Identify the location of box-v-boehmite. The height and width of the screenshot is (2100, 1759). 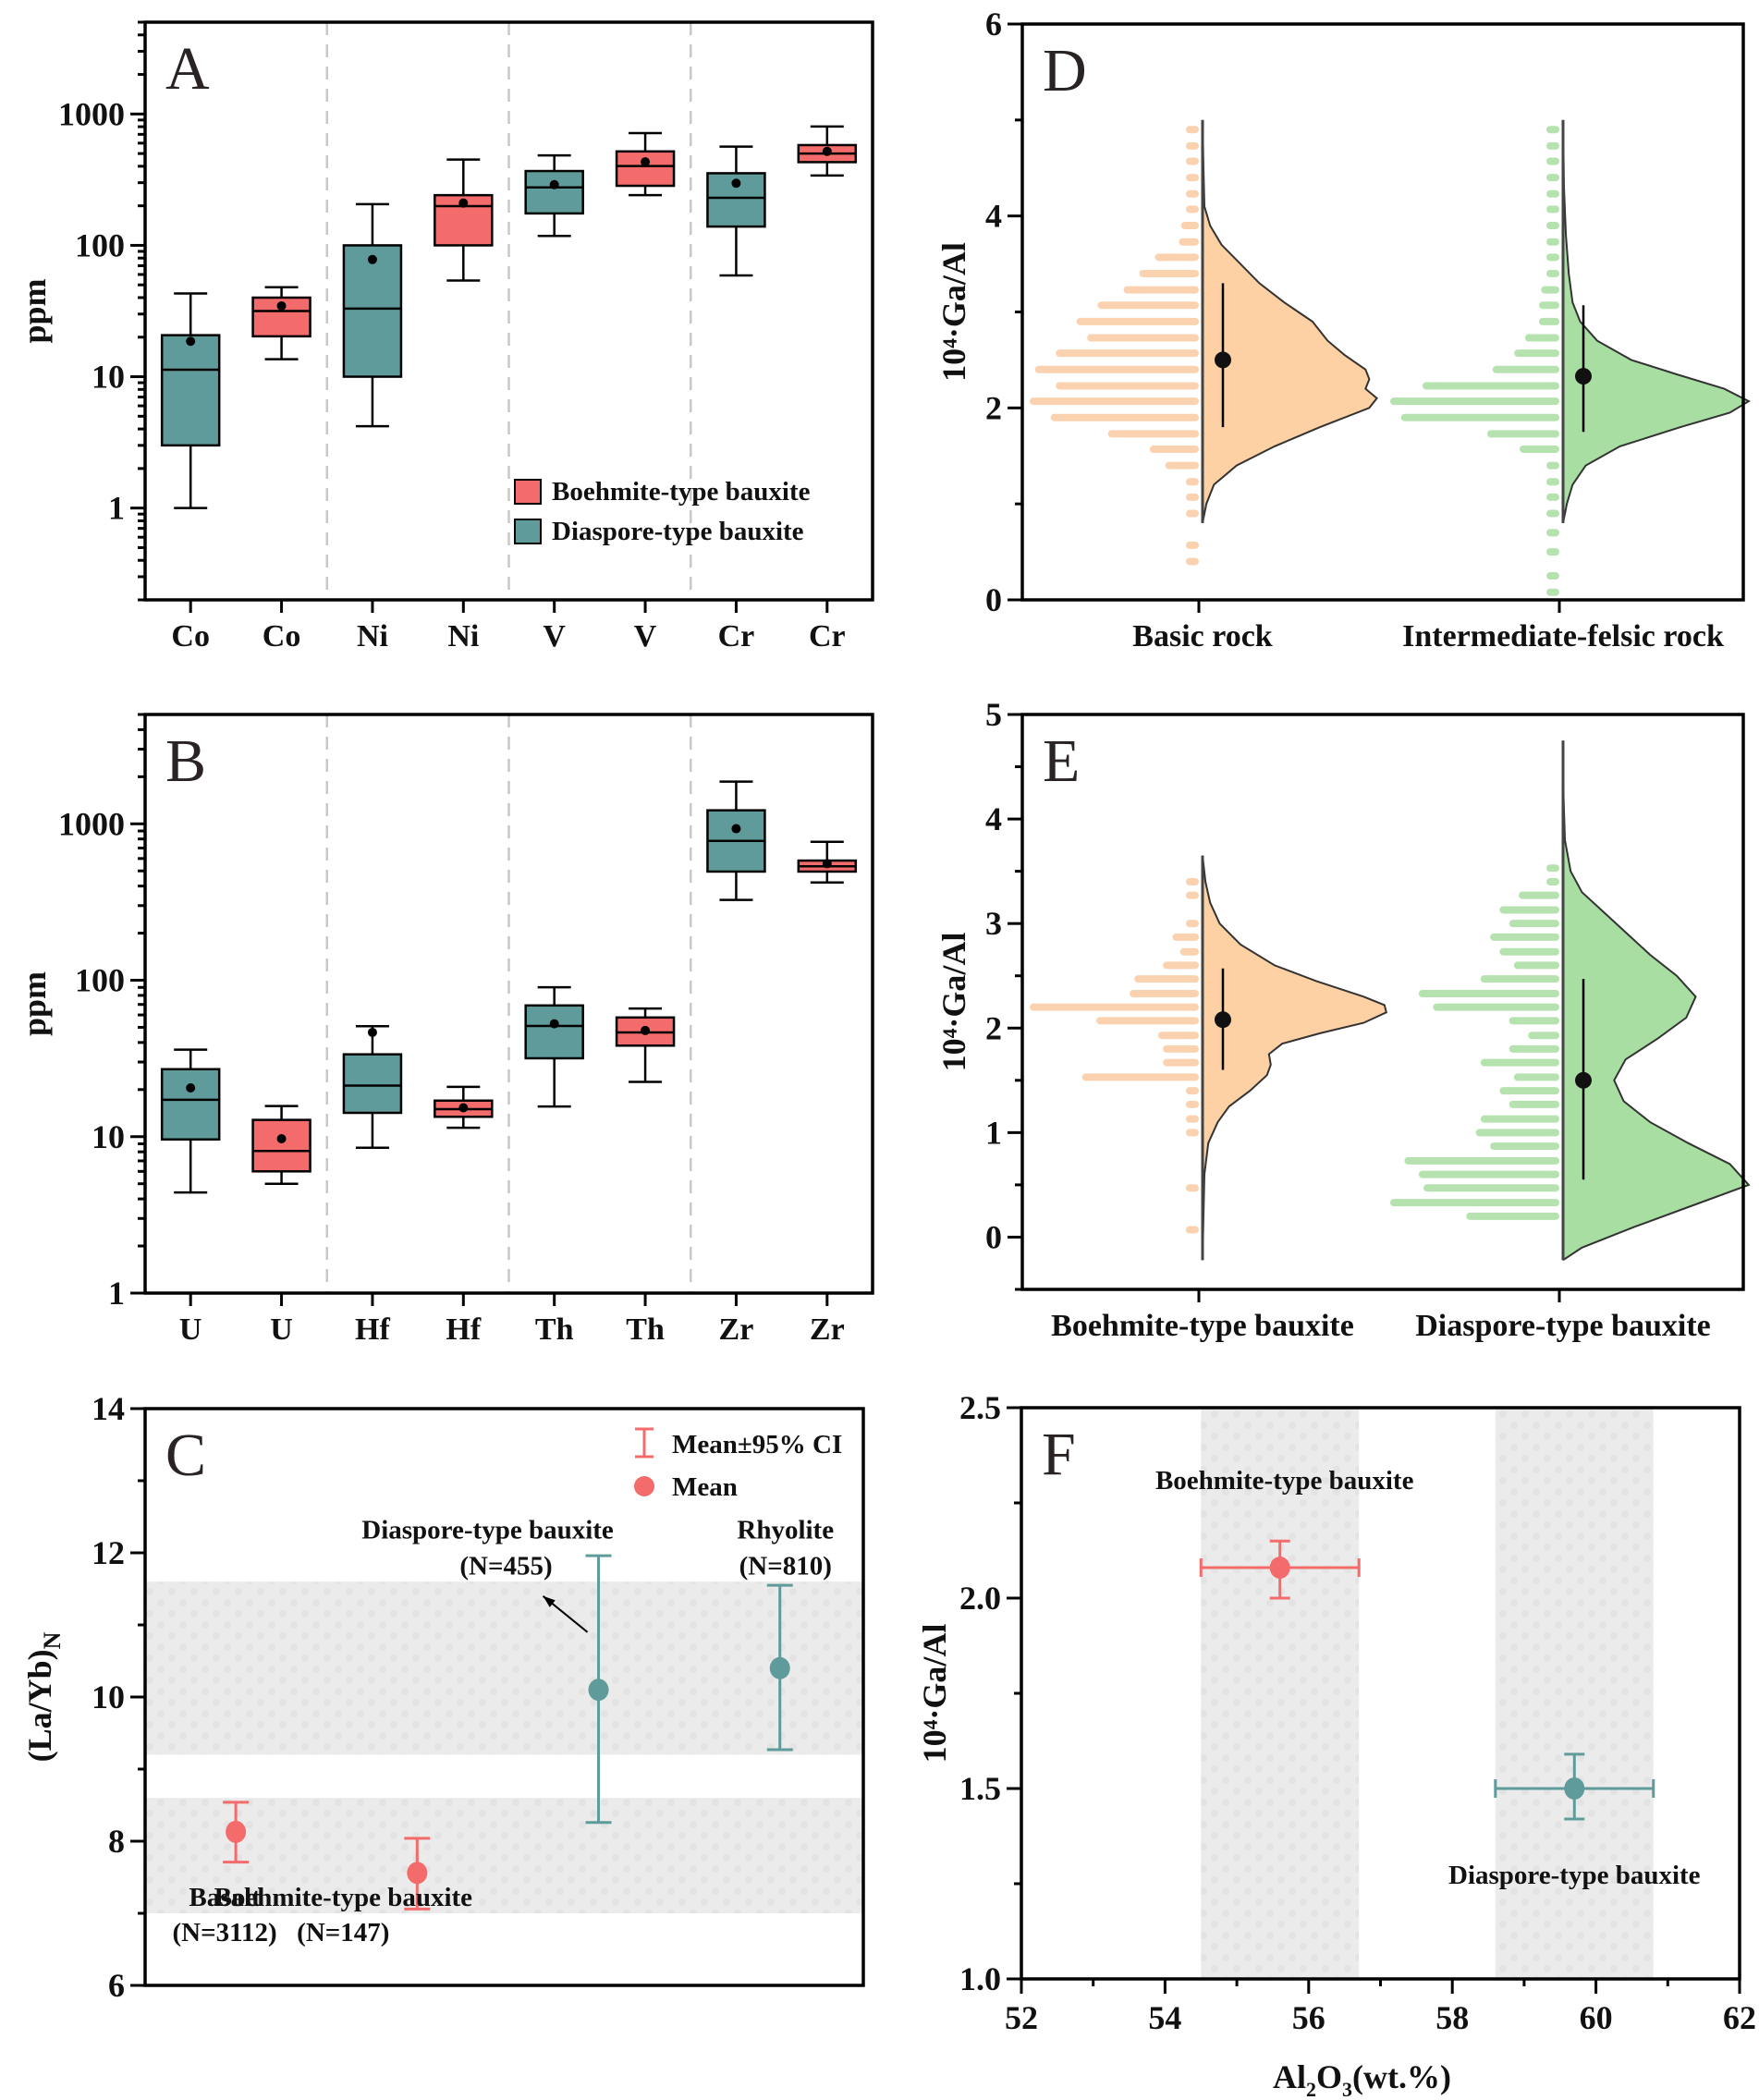
(645, 164).